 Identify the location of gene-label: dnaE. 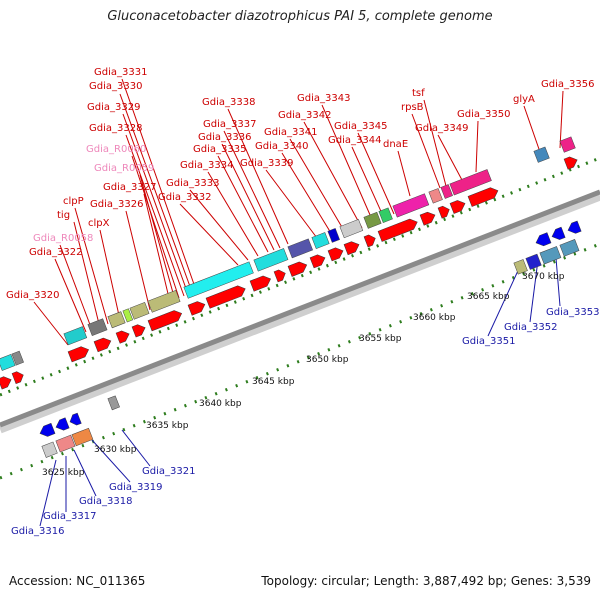
(395, 144).